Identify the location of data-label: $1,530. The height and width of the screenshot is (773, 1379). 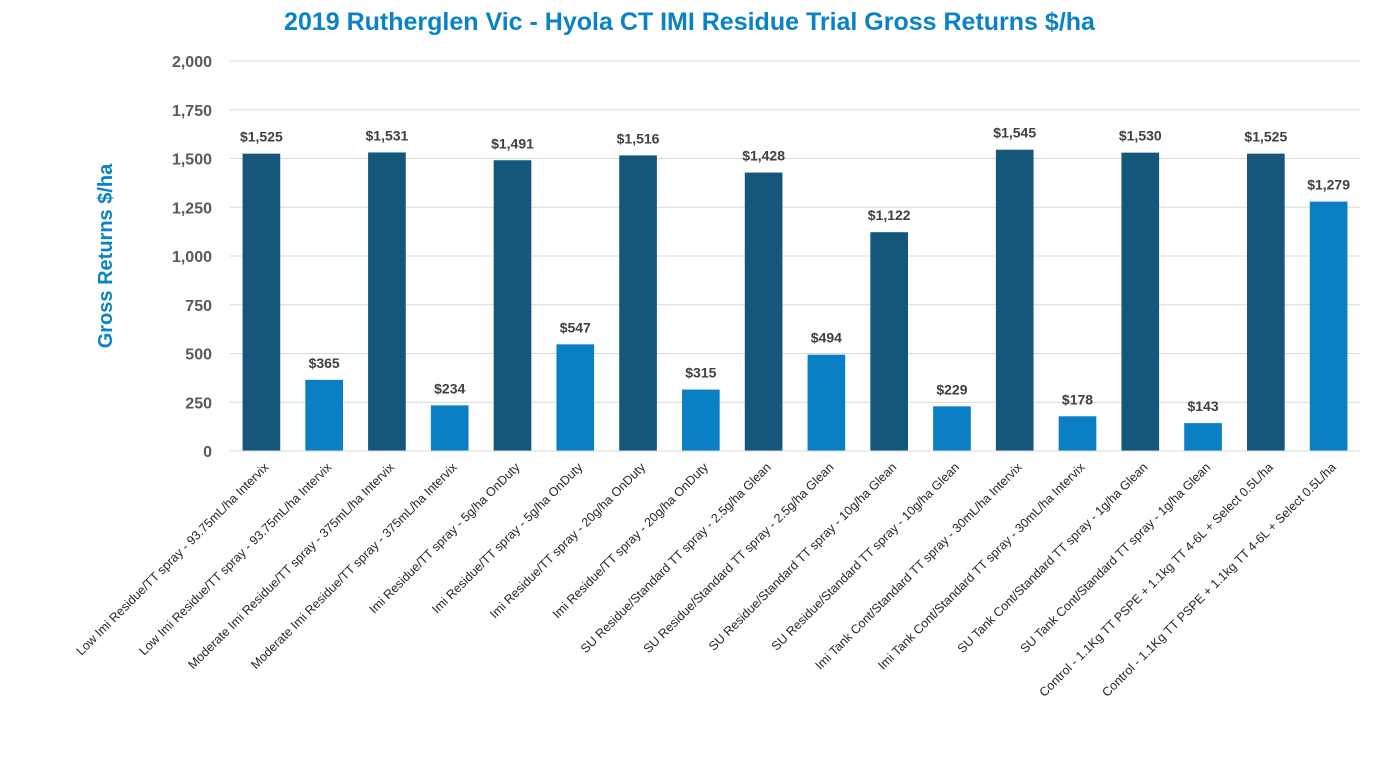
(1140, 136).